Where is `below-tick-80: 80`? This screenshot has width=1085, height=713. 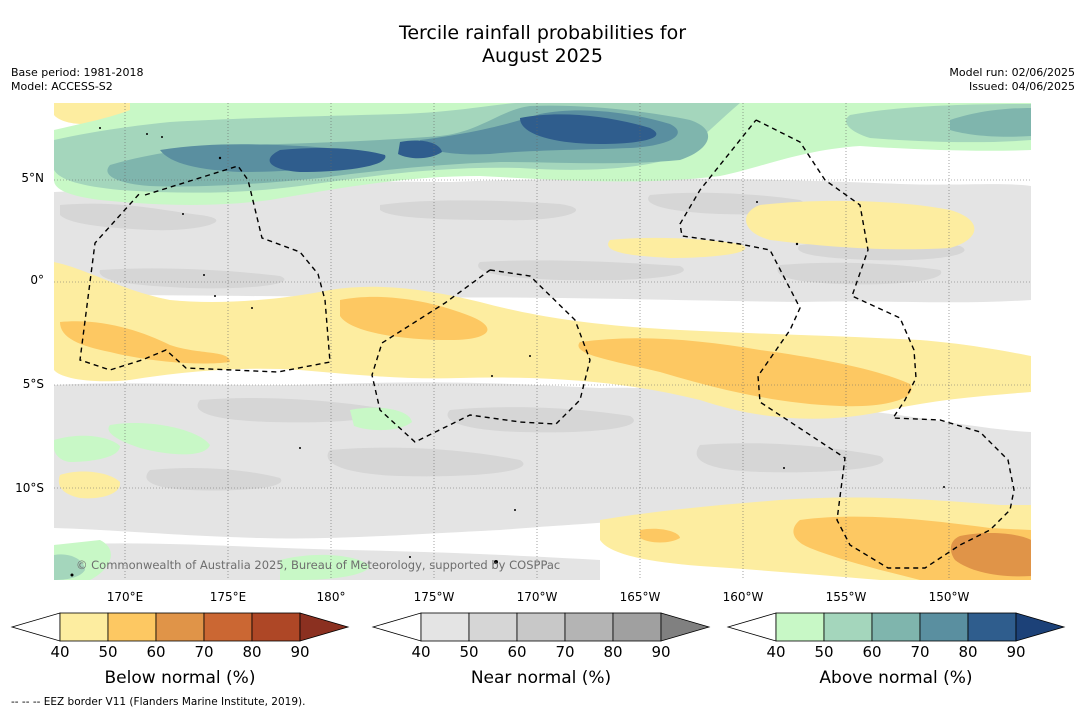 below-tick-80: 80 is located at coordinates (252, 652).